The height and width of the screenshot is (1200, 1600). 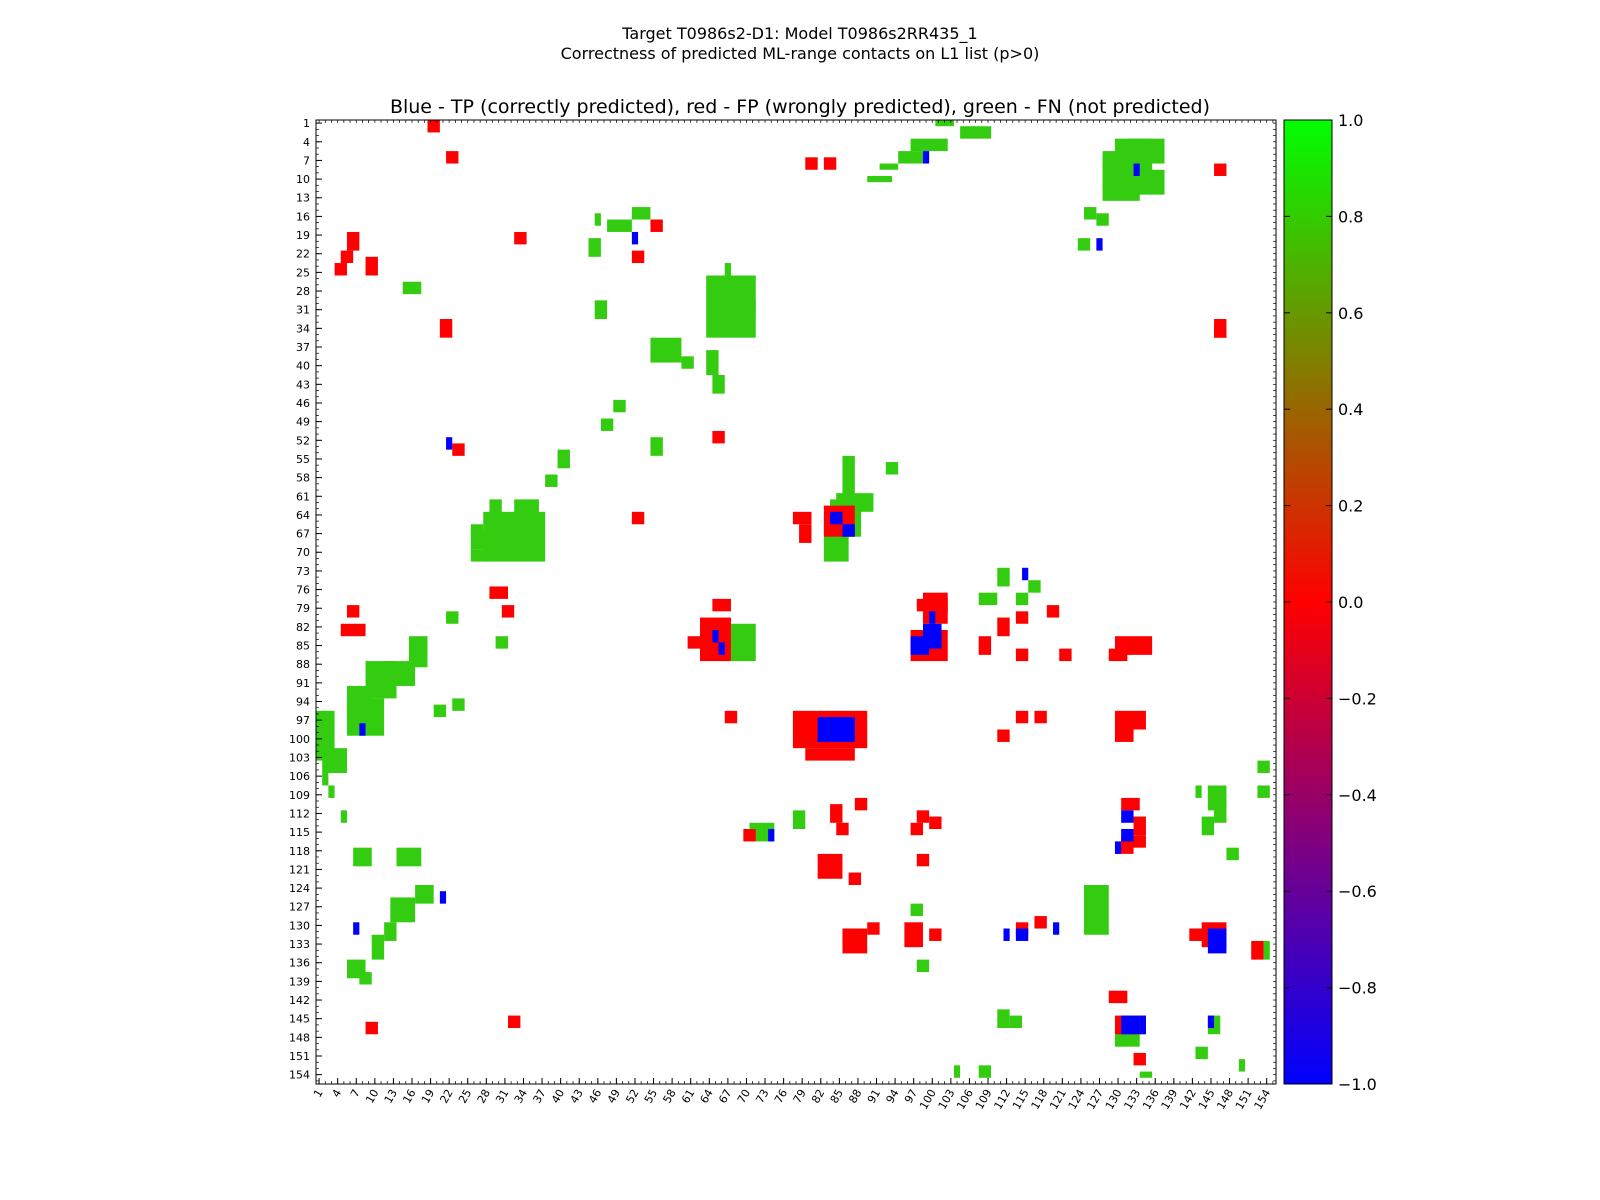 I want to click on x-tick-label: 103, so click(x=947, y=1099).